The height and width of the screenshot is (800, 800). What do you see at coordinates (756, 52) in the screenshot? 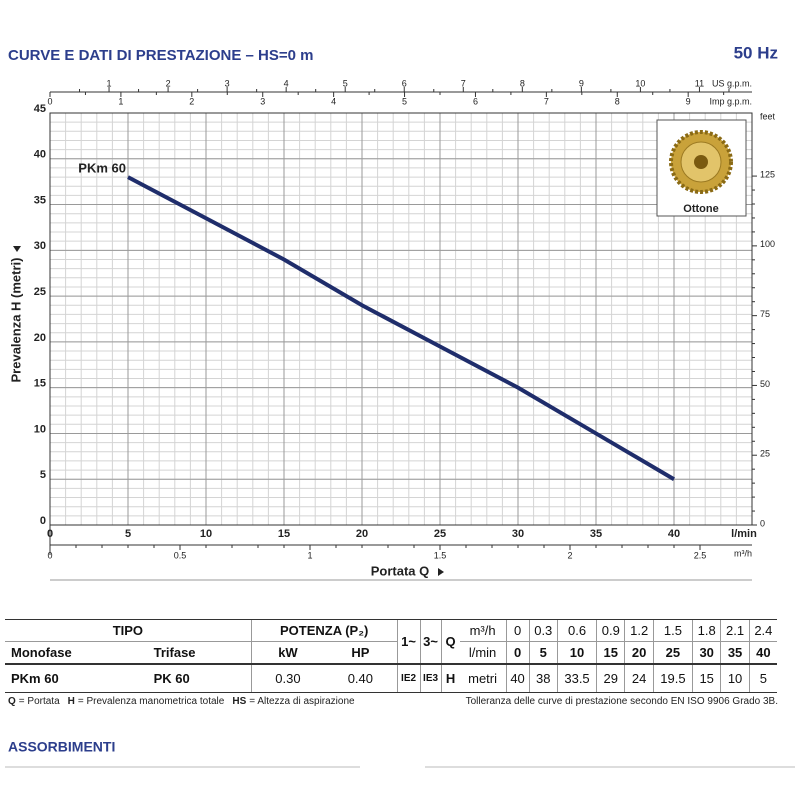
I see `frequency: 50 Hz` at bounding box center [756, 52].